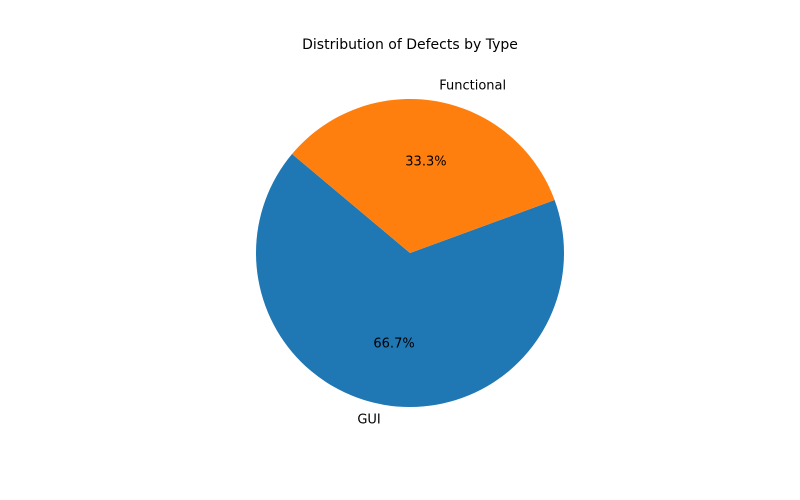 This screenshot has width=800, height=500. Describe the element at coordinates (410, 45) in the screenshot. I see `chart-title: Distribution of Defects by Type` at that location.